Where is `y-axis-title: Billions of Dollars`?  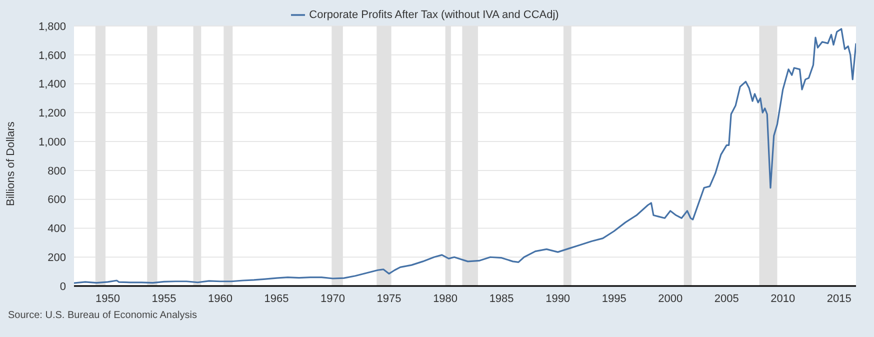 y-axis-title: Billions of Dollars is located at coordinates (10, 163).